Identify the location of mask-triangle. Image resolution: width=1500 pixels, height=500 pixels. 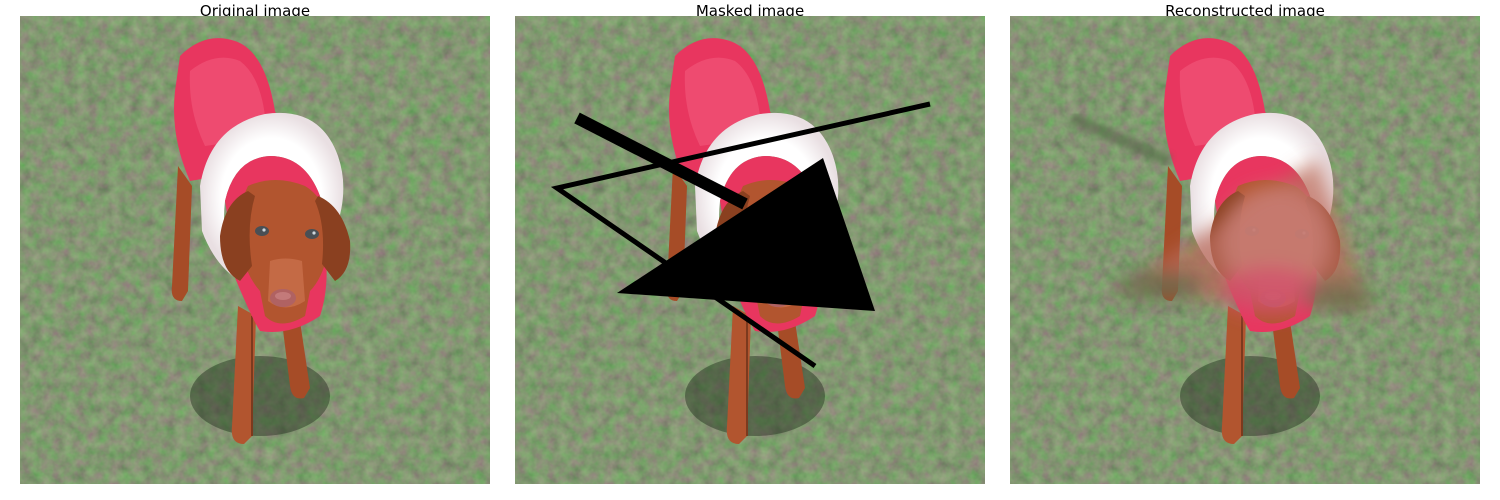
(746, 234).